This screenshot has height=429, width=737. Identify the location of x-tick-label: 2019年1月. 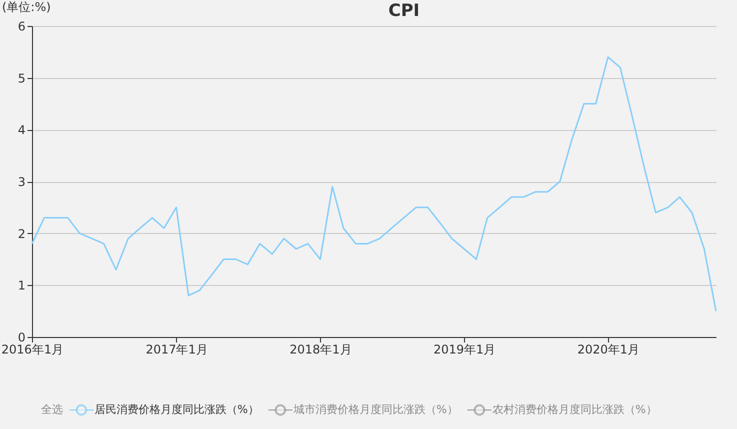
(464, 349).